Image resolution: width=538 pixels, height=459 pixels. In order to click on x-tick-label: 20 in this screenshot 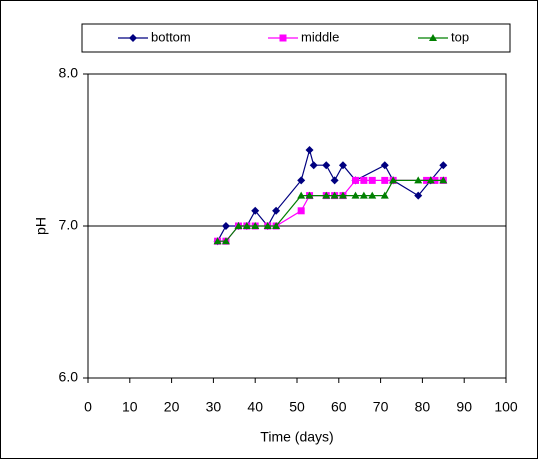, I will do `click(172, 407)`.